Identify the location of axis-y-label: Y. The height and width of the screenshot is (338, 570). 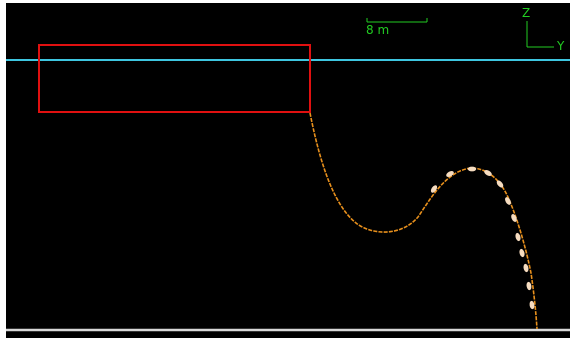
(561, 46).